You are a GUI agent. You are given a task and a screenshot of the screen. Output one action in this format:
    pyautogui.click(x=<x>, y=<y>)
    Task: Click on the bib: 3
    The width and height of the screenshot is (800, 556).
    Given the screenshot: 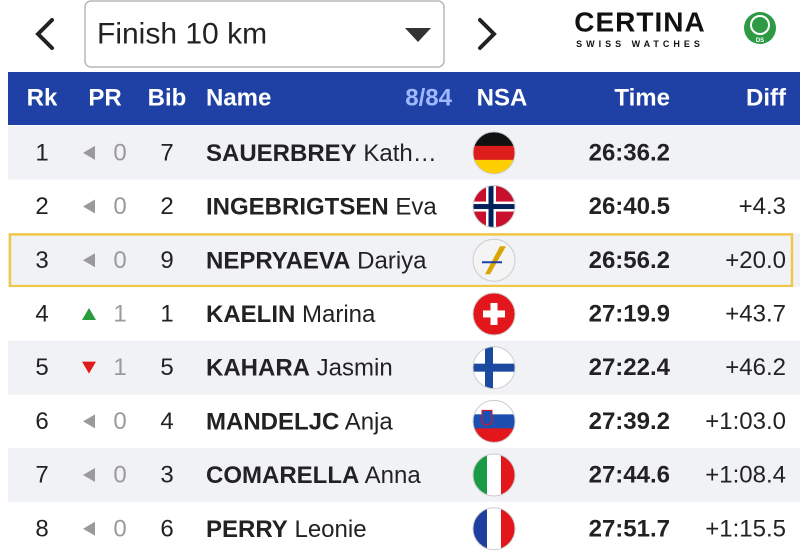 What is the action you would take?
    pyautogui.click(x=166, y=475)
    